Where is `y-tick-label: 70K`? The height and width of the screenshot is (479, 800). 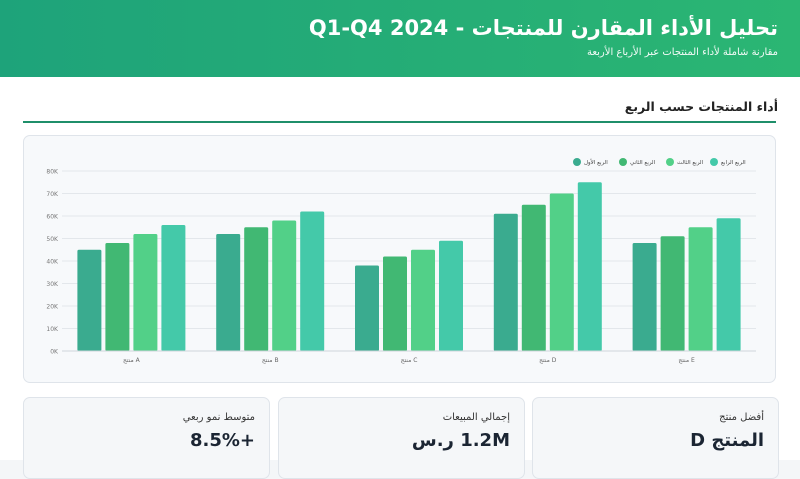
y-tick-label: 70K is located at coordinates (52, 194).